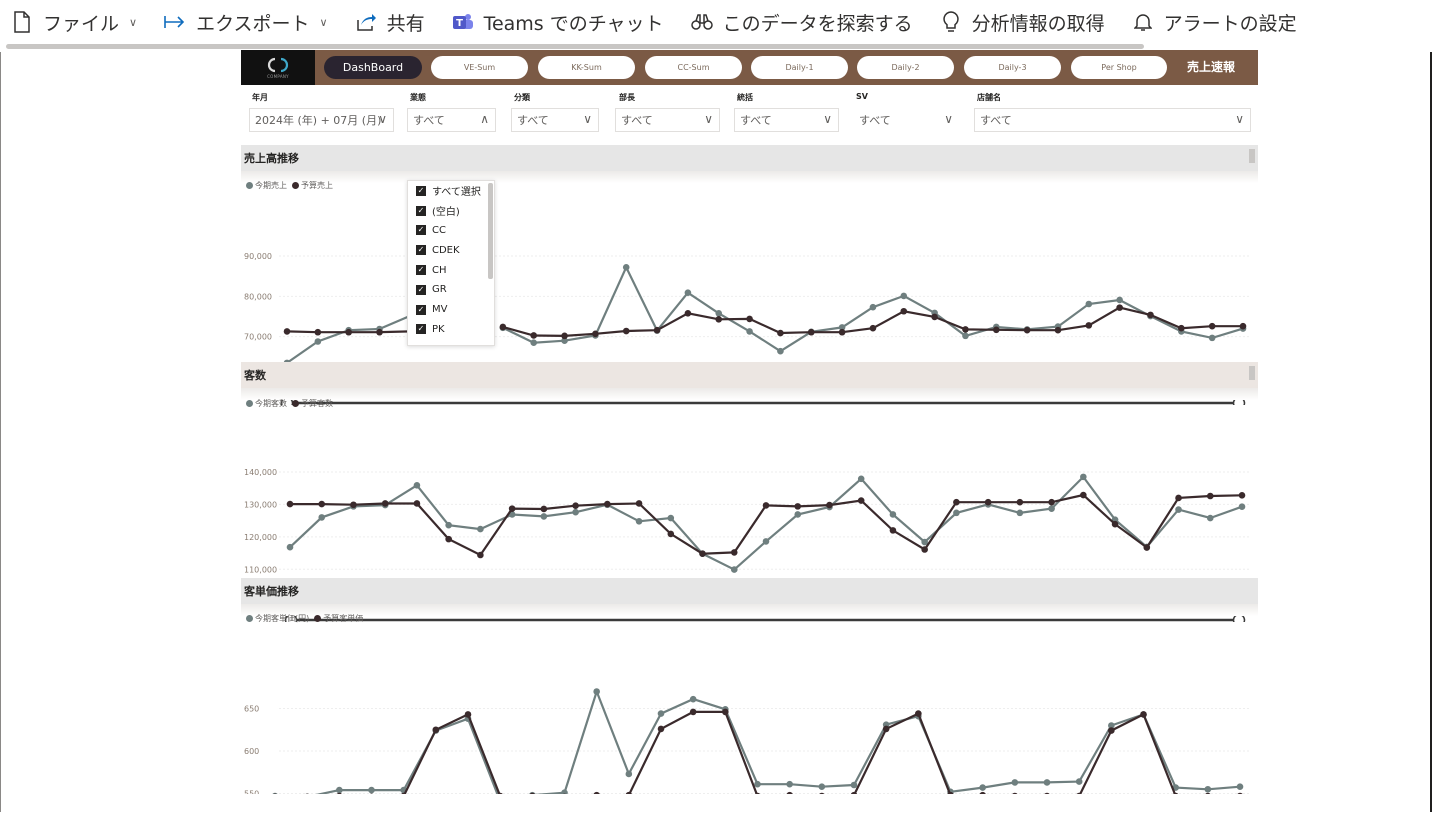 This screenshot has width=1442, height=820. What do you see at coordinates (586, 67) in the screenshot?
I see `nav-kk-sum-button: KK-Sum` at bounding box center [586, 67].